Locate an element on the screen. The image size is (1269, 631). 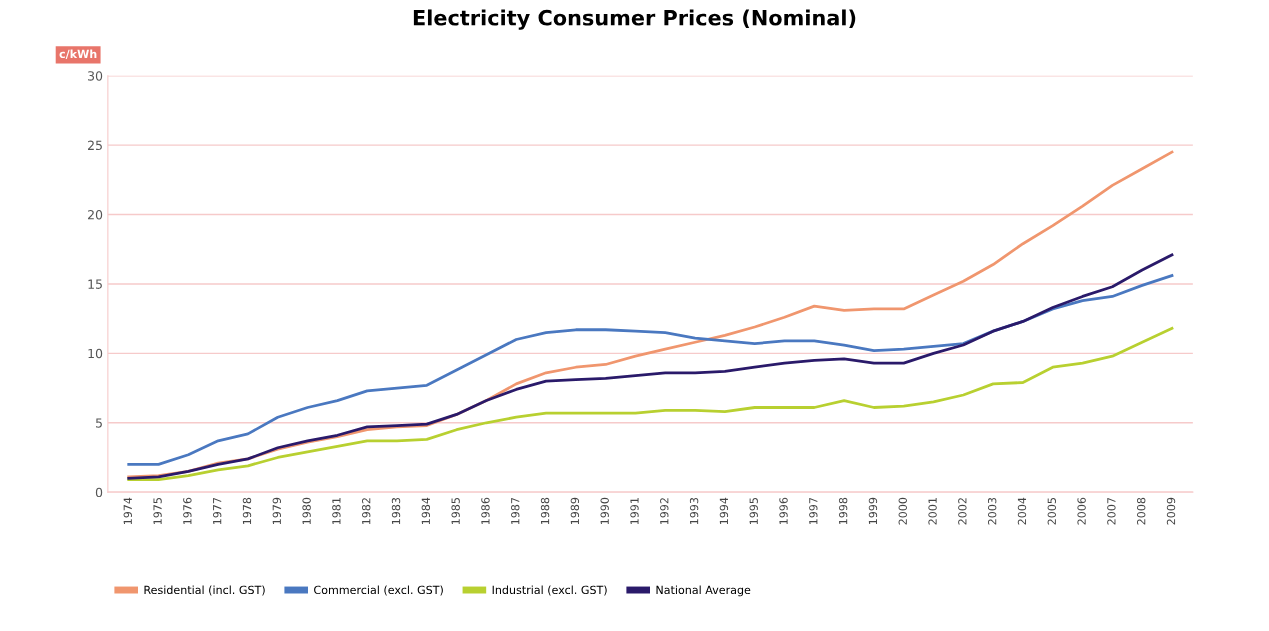
x-tick-label: 1985 is located at coordinates (455, 511).